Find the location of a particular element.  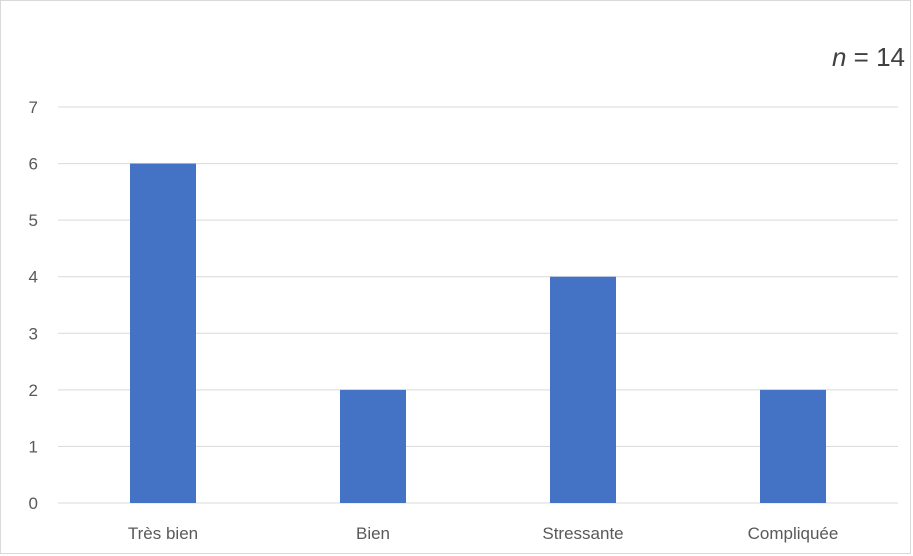

y-tick-label: 6 is located at coordinates (33, 164).